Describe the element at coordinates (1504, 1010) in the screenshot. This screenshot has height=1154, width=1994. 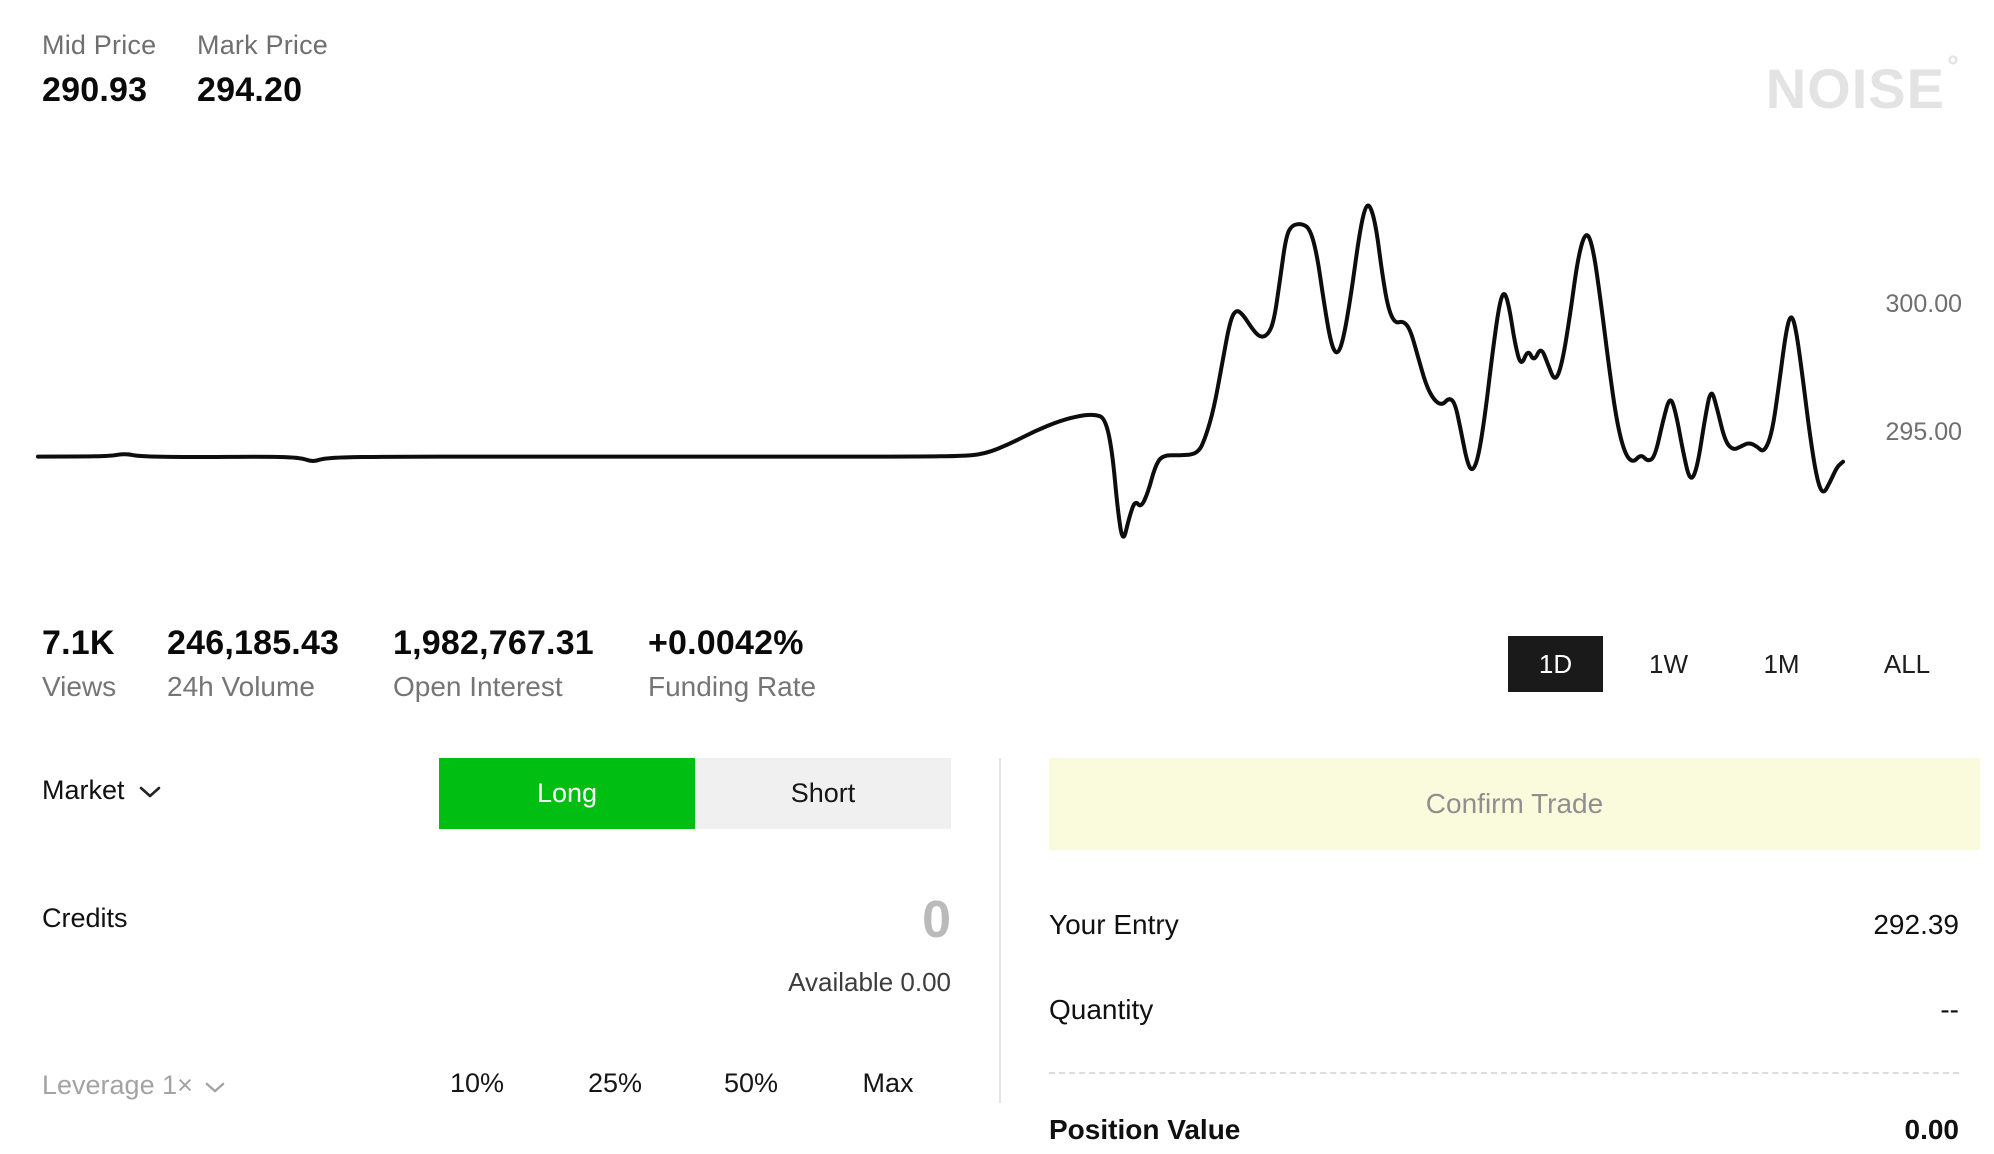
I see `quantity-row: Quantity --` at that location.